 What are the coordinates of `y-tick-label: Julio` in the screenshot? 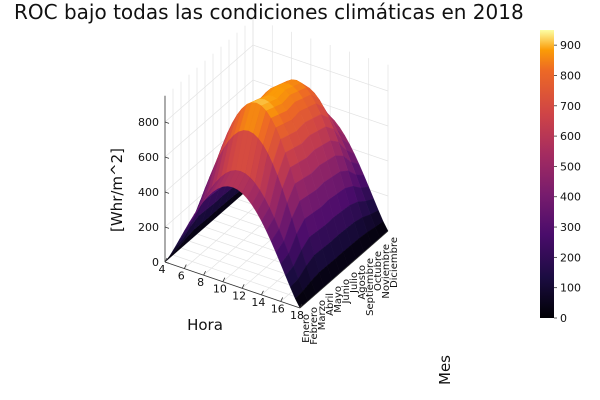 It's located at (354, 283).